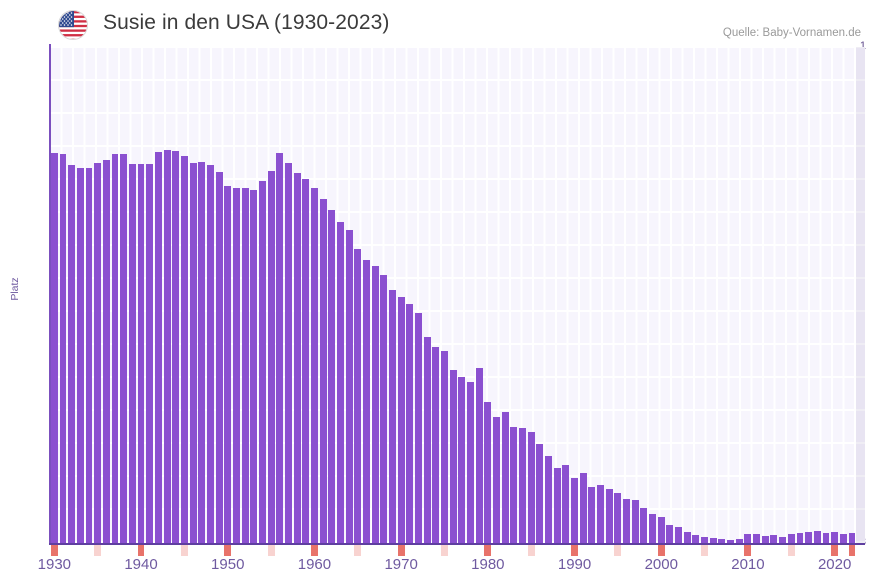  I want to click on bar-1954, so click(262, 362).